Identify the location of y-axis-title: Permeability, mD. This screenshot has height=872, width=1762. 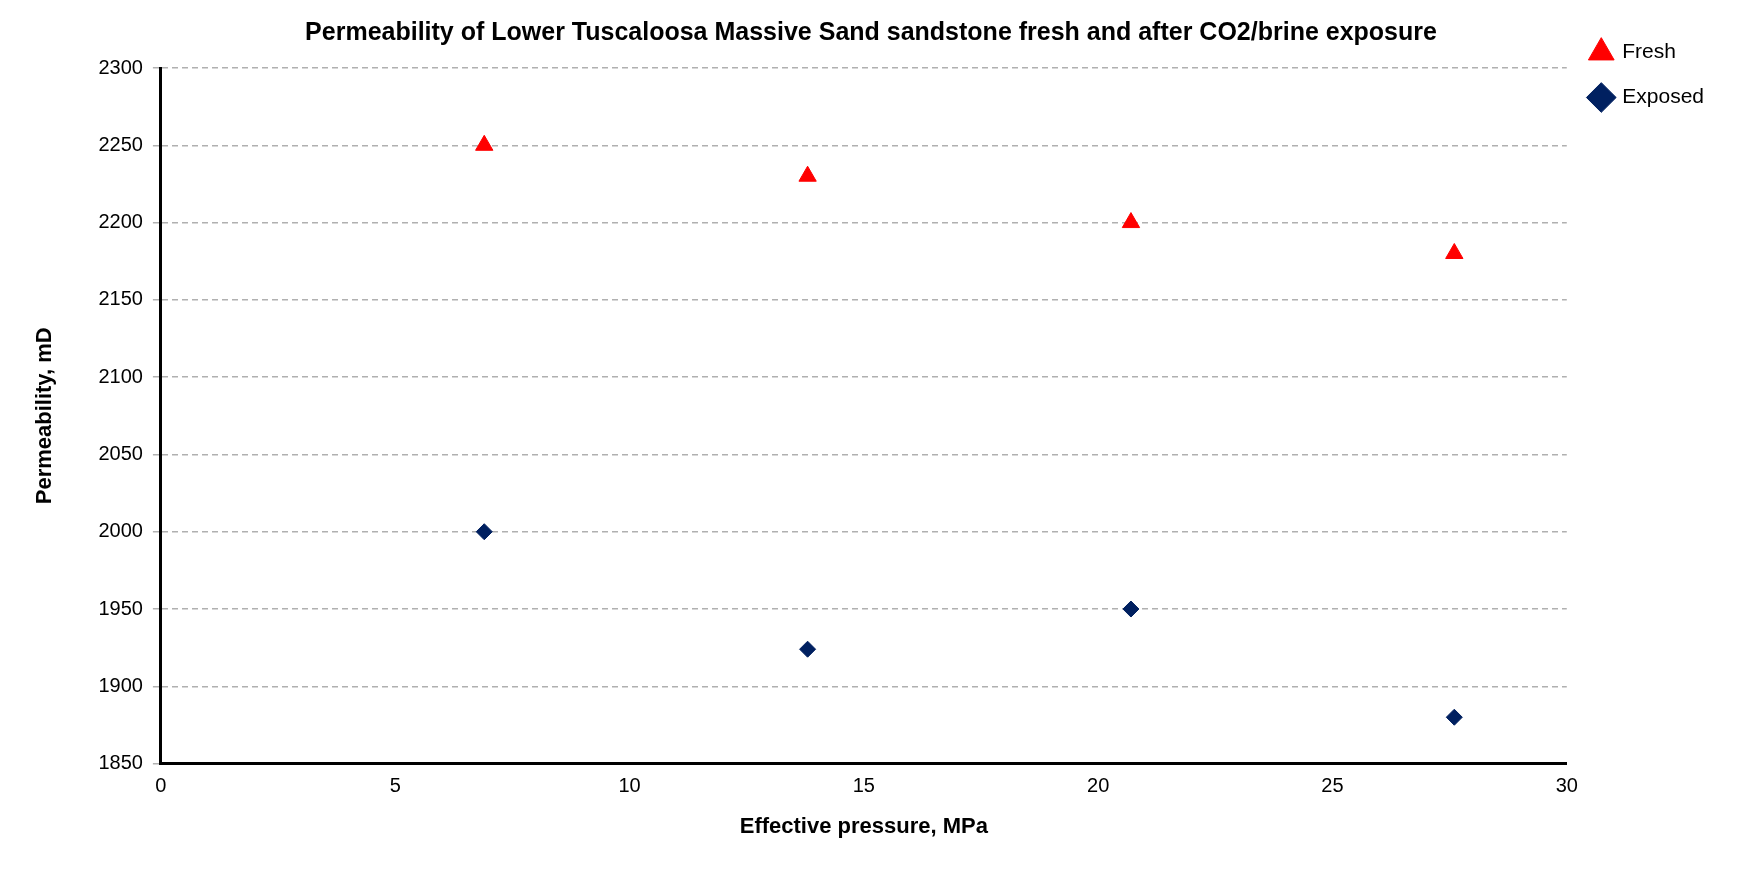
(44, 416).